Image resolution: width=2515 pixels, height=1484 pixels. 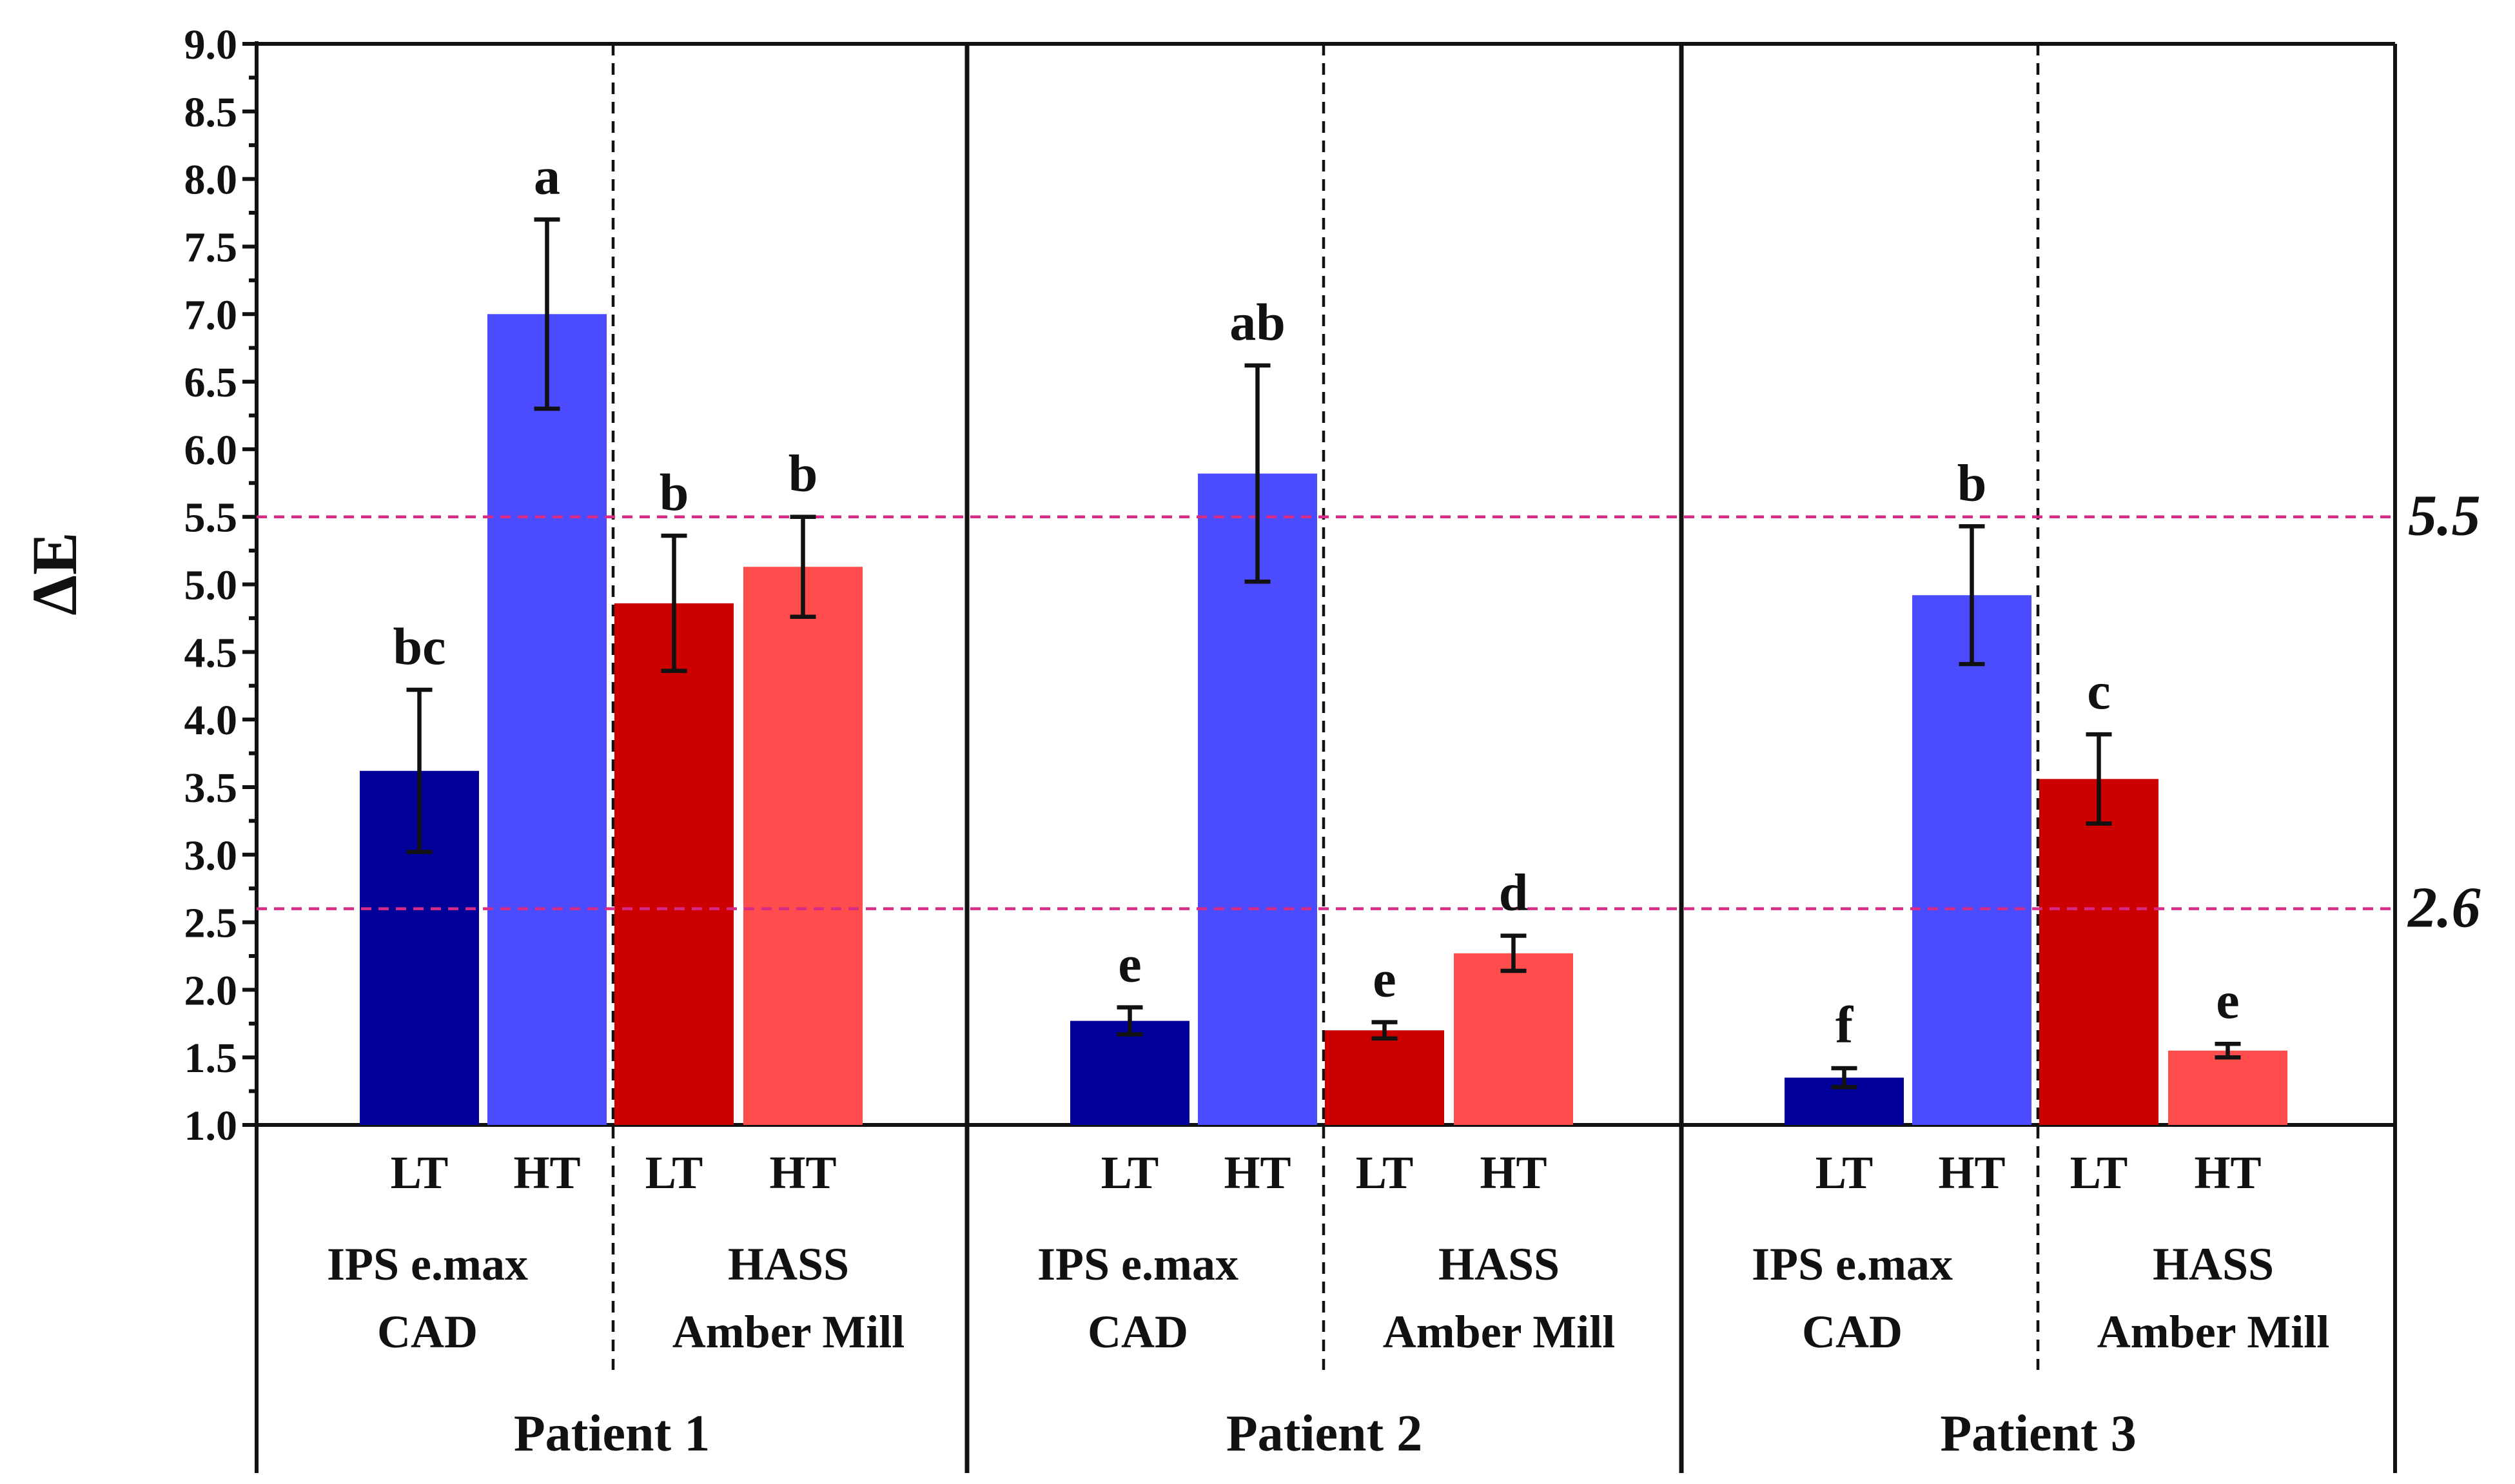 I want to click on significance-letter: c, so click(x=2098, y=690).